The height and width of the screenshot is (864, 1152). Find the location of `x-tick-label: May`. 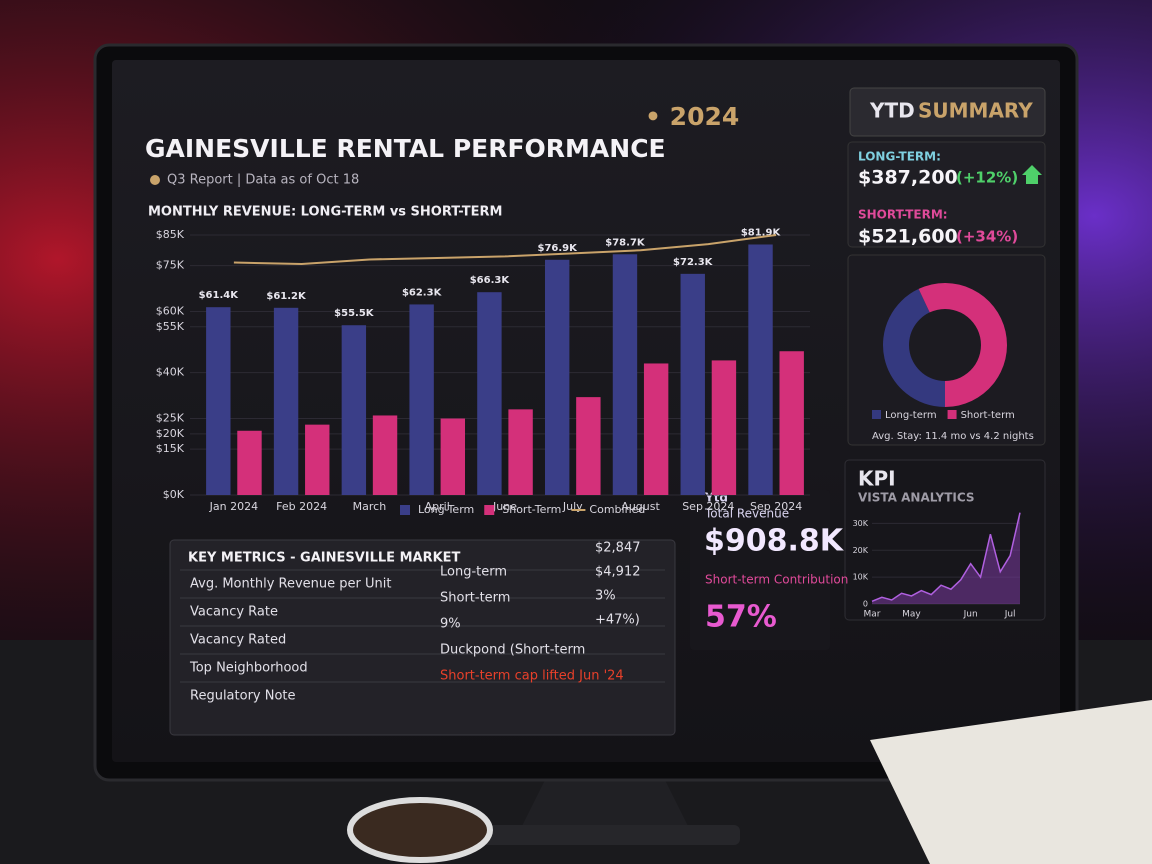

x-tick-label: May is located at coordinates (911, 615).